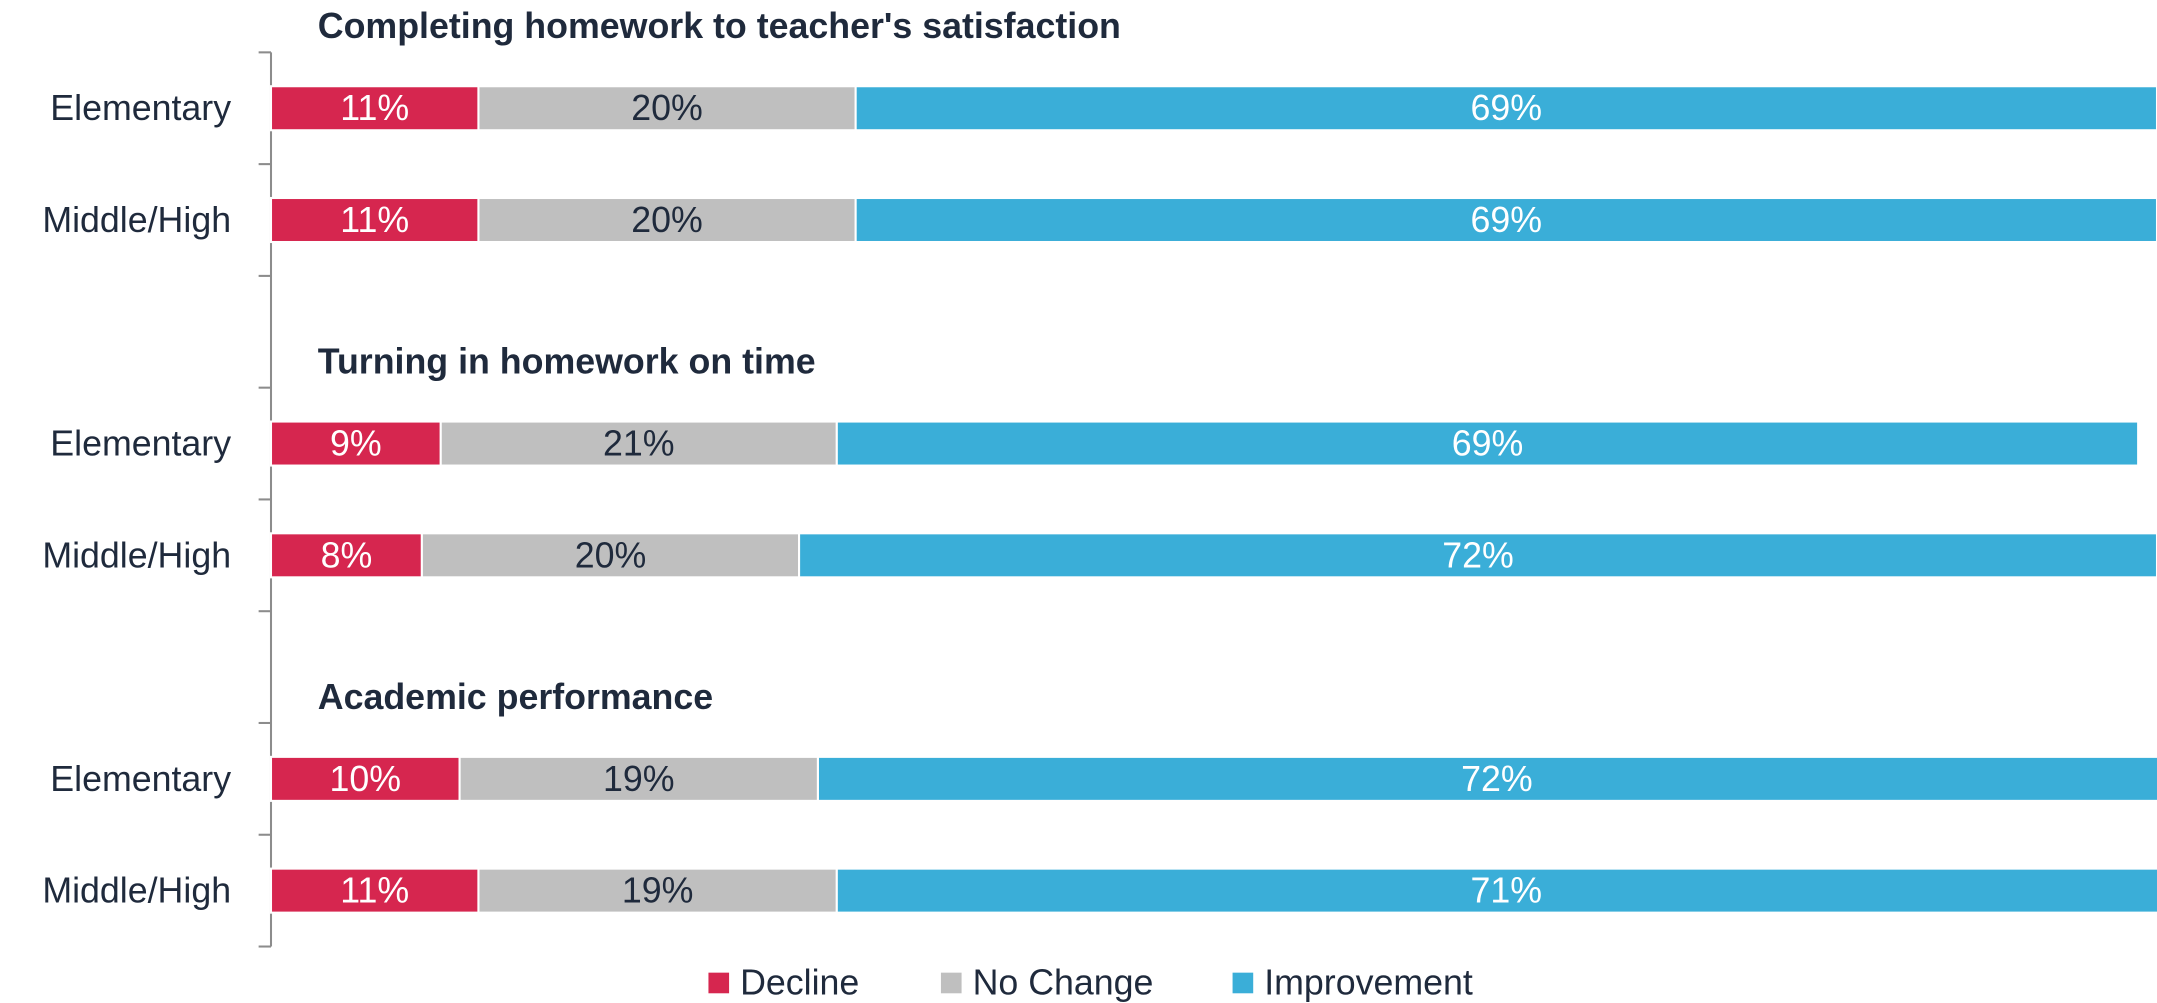 This screenshot has width=2157, height=1003. What do you see at coordinates (515, 697) in the screenshot?
I see `group-title: Academic performance` at bounding box center [515, 697].